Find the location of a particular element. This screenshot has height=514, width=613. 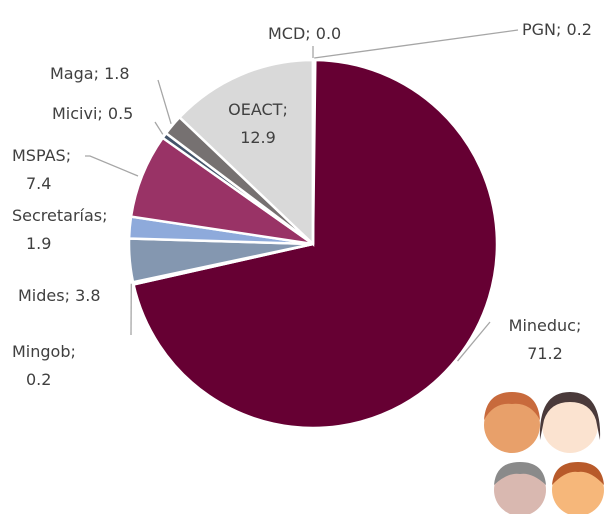

category-label: Mides is located at coordinates (41, 295).